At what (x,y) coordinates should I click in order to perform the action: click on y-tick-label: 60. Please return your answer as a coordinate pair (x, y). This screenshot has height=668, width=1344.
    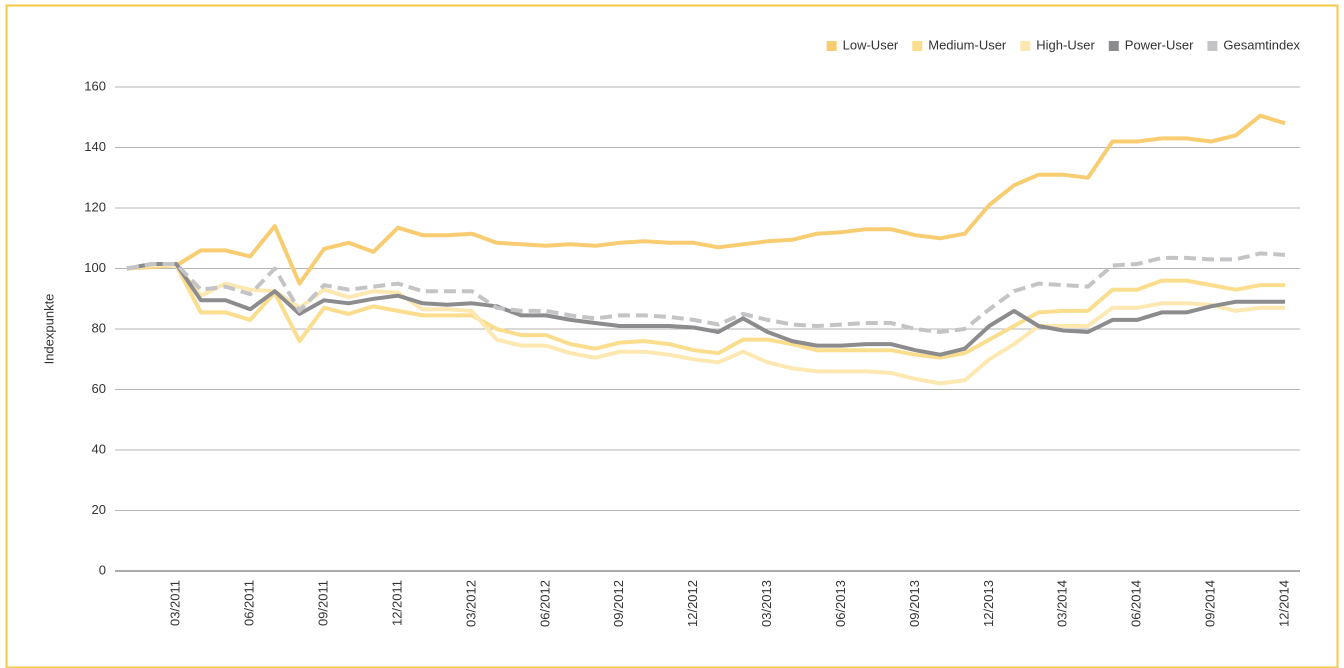
    Looking at the image, I should click on (99, 388).